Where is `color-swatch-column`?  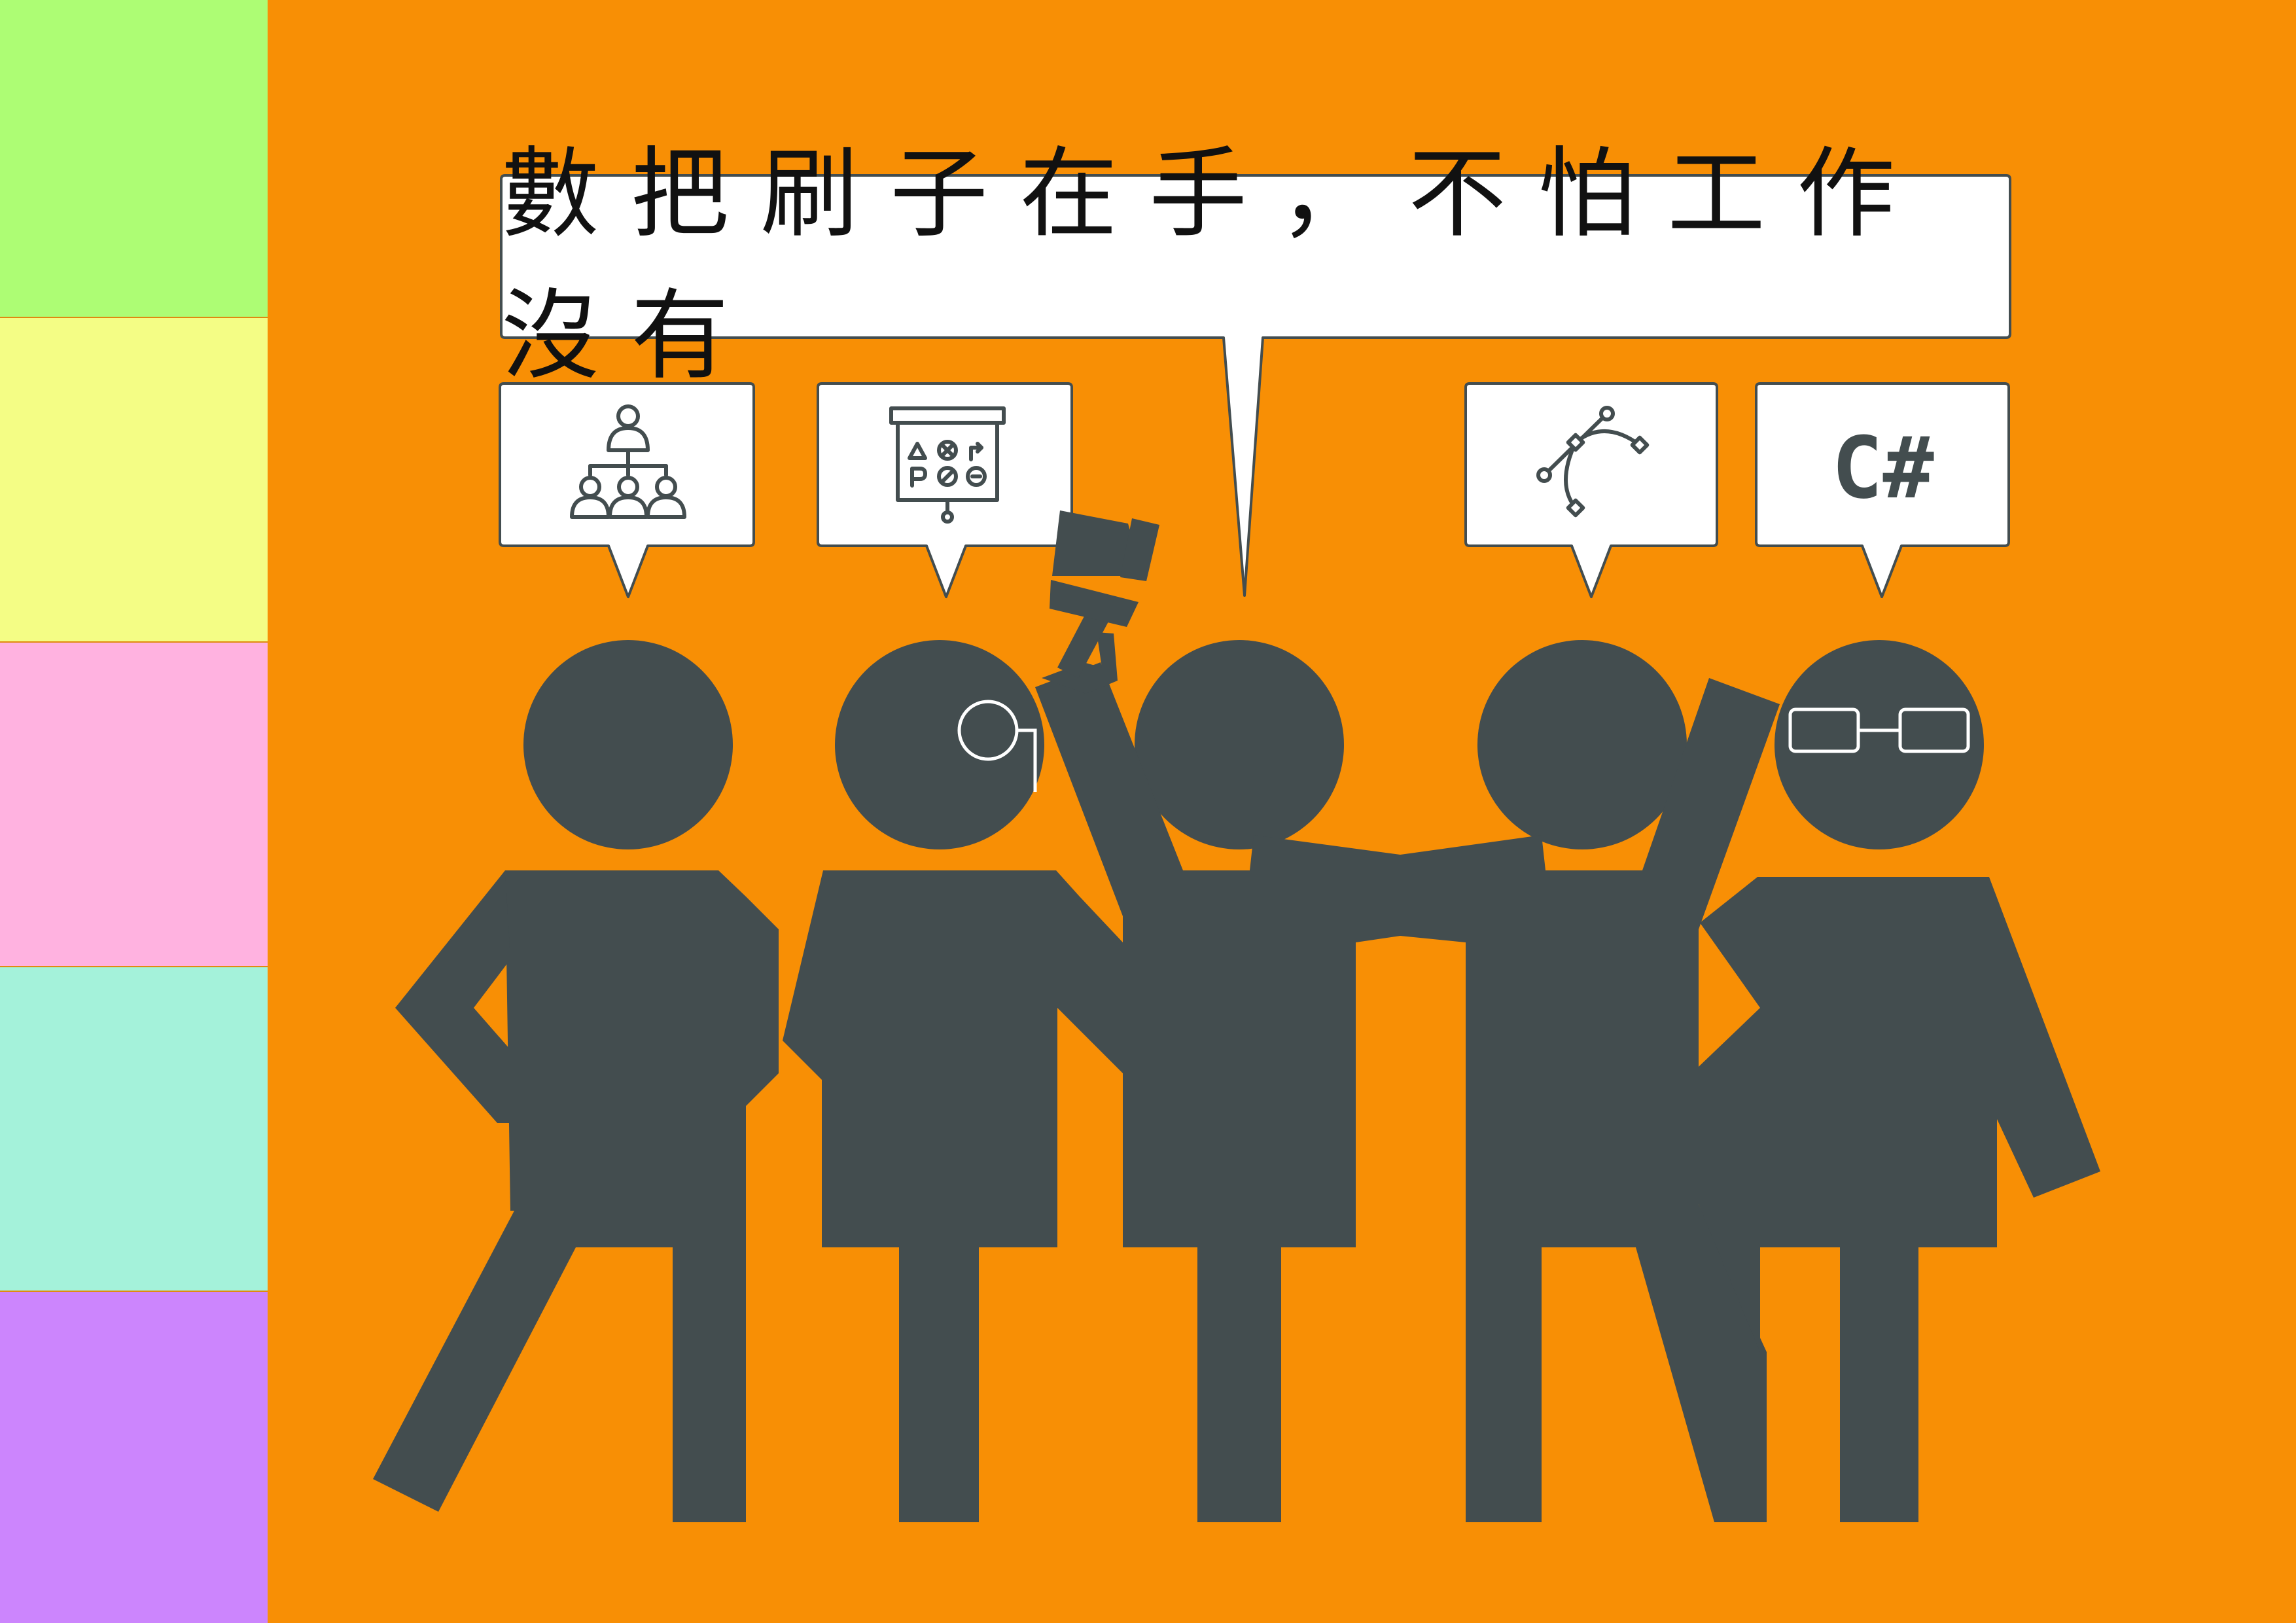 color-swatch-column is located at coordinates (134, 811).